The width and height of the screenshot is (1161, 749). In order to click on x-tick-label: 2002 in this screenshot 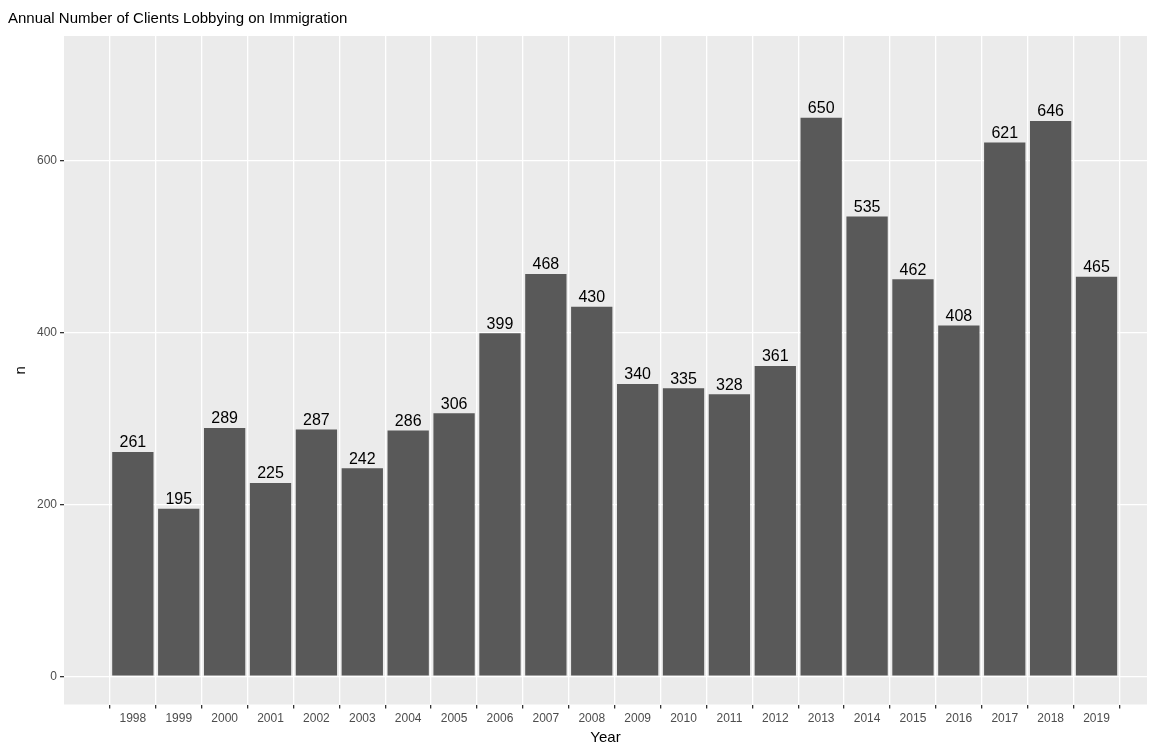, I will do `click(317, 718)`.